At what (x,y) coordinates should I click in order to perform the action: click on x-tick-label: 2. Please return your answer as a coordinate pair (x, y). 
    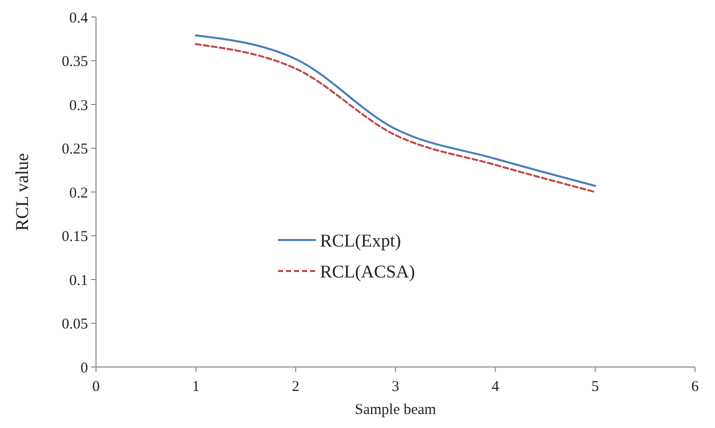
    Looking at the image, I should click on (296, 387).